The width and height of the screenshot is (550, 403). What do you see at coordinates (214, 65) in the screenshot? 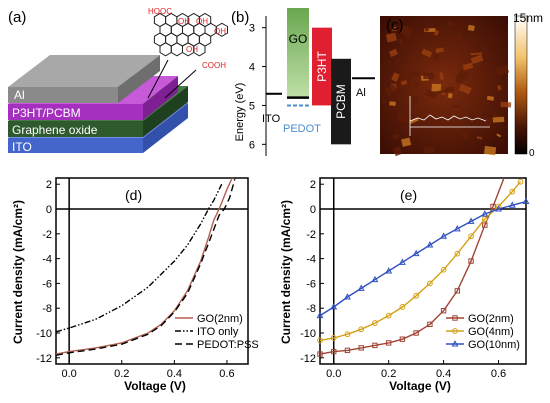
I see `group-cooh: COOH` at bounding box center [214, 65].